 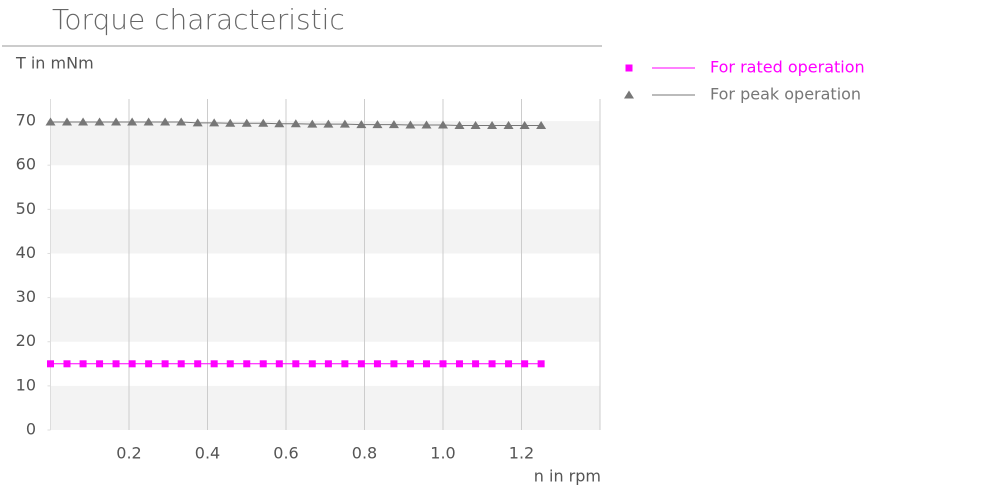 I want to click on y-tick-label: 40, so click(x=26, y=252).